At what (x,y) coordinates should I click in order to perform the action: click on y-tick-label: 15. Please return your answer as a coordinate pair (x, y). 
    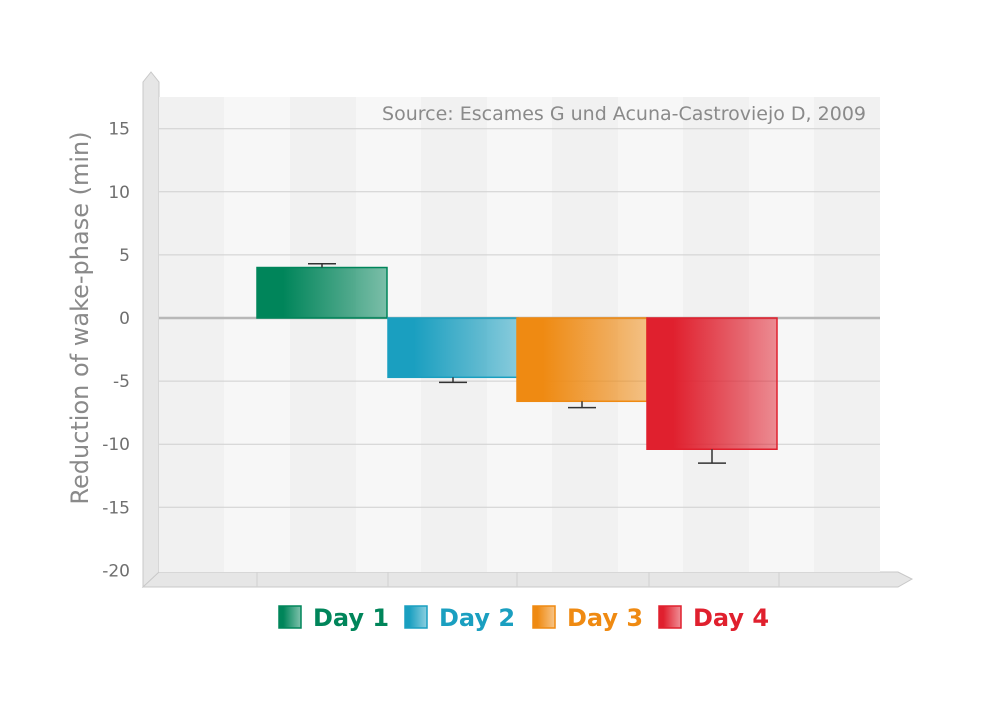
    Looking at the image, I should click on (119, 130).